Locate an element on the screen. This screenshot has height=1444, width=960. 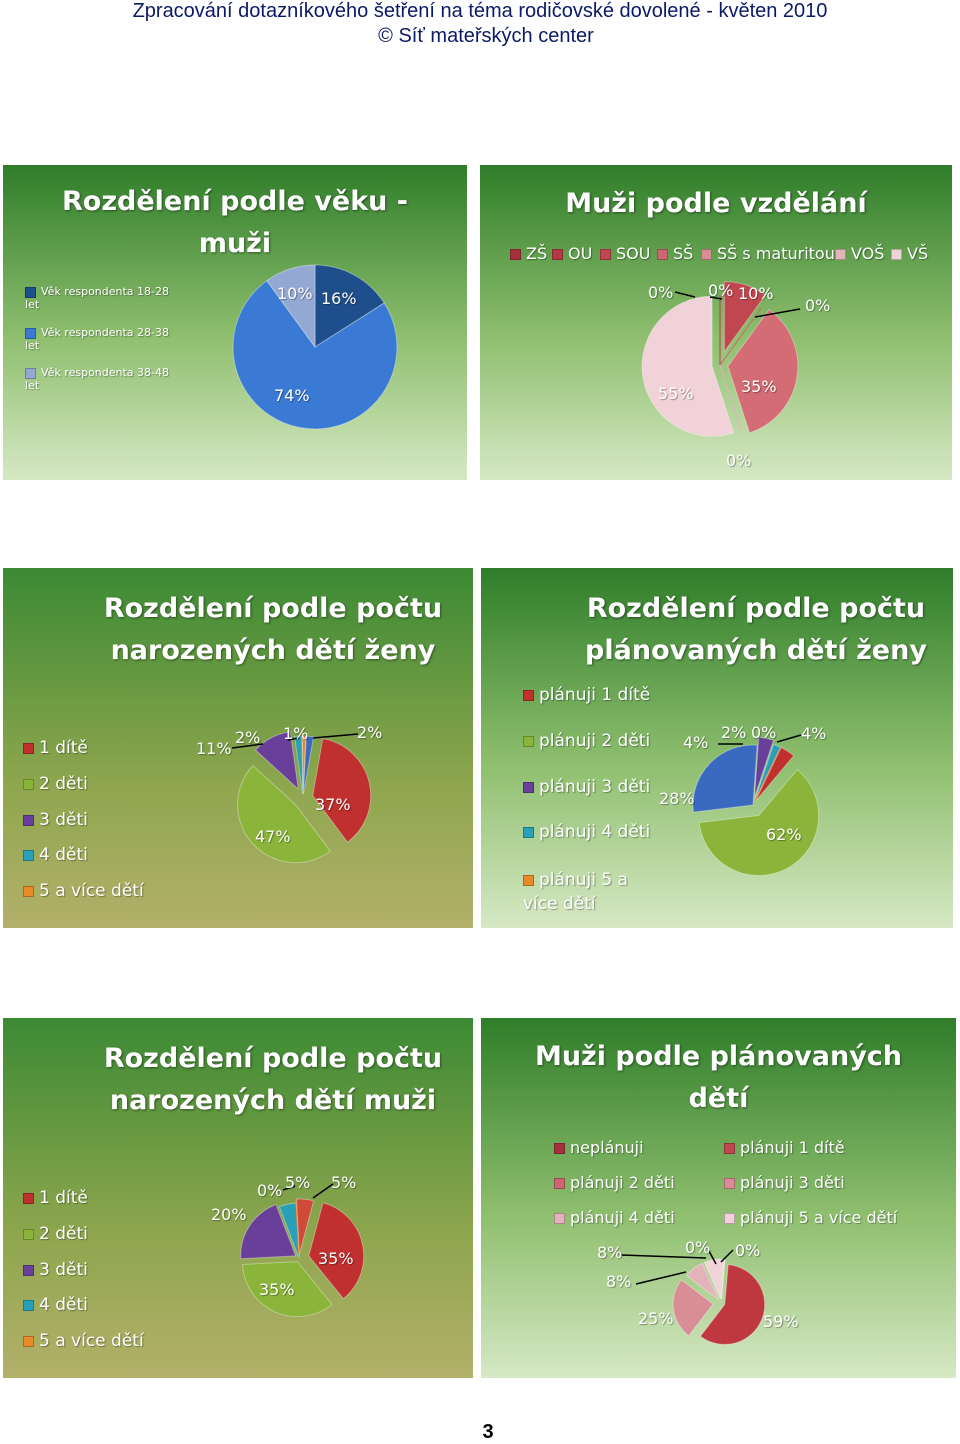
pie-chart-planned-children-women is located at coordinates (717, 748).